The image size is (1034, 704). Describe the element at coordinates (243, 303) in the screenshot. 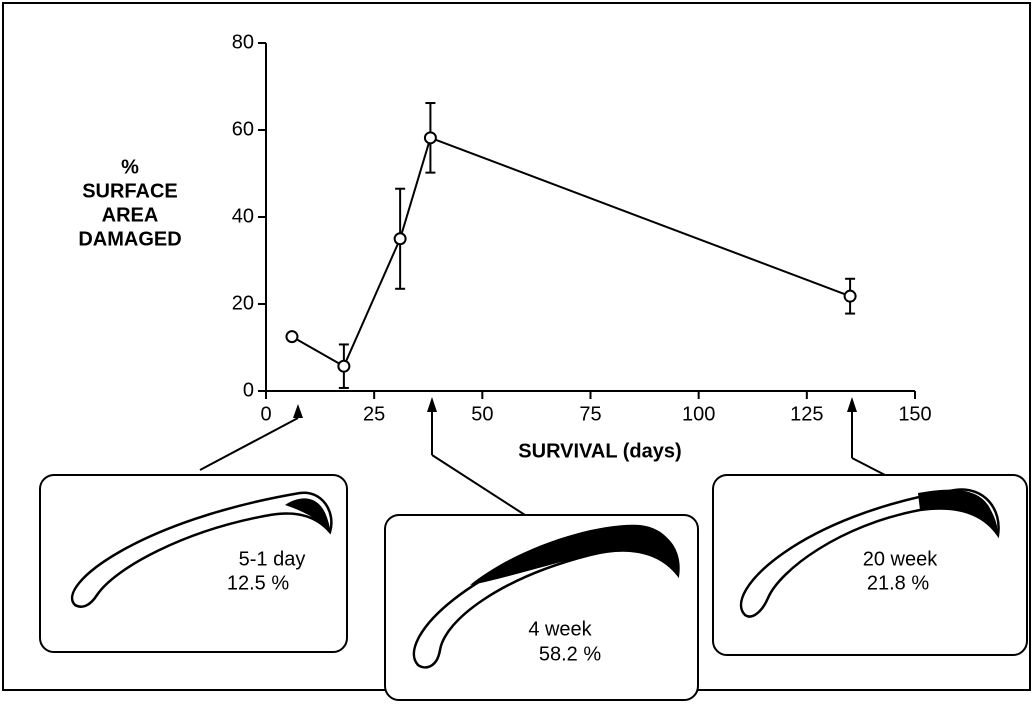

I see `y-tick-label: 20` at that location.